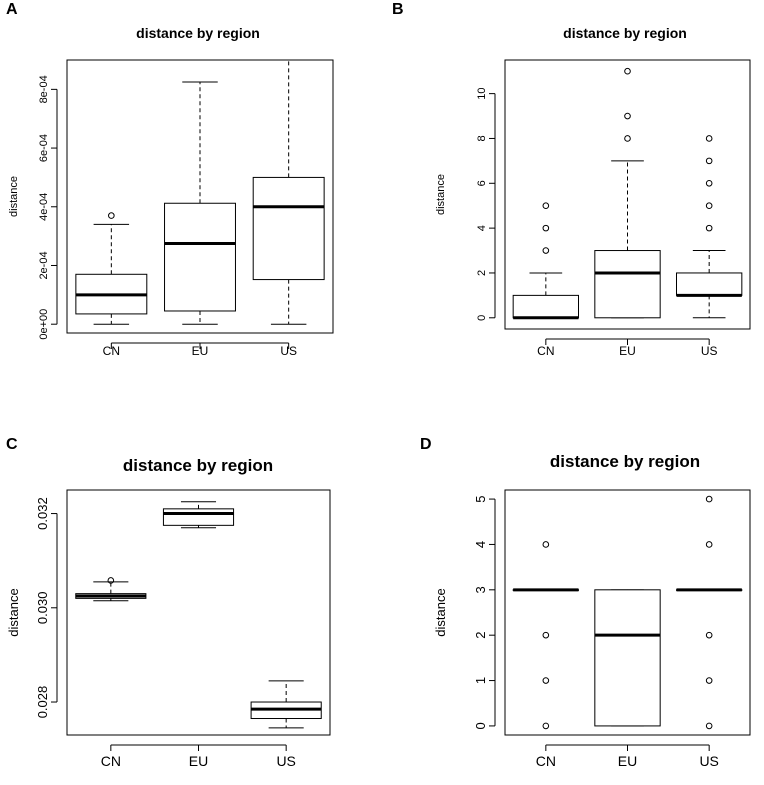 The width and height of the screenshot is (764, 785). What do you see at coordinates (398, 9) in the screenshot?
I see `panel-label: B` at bounding box center [398, 9].